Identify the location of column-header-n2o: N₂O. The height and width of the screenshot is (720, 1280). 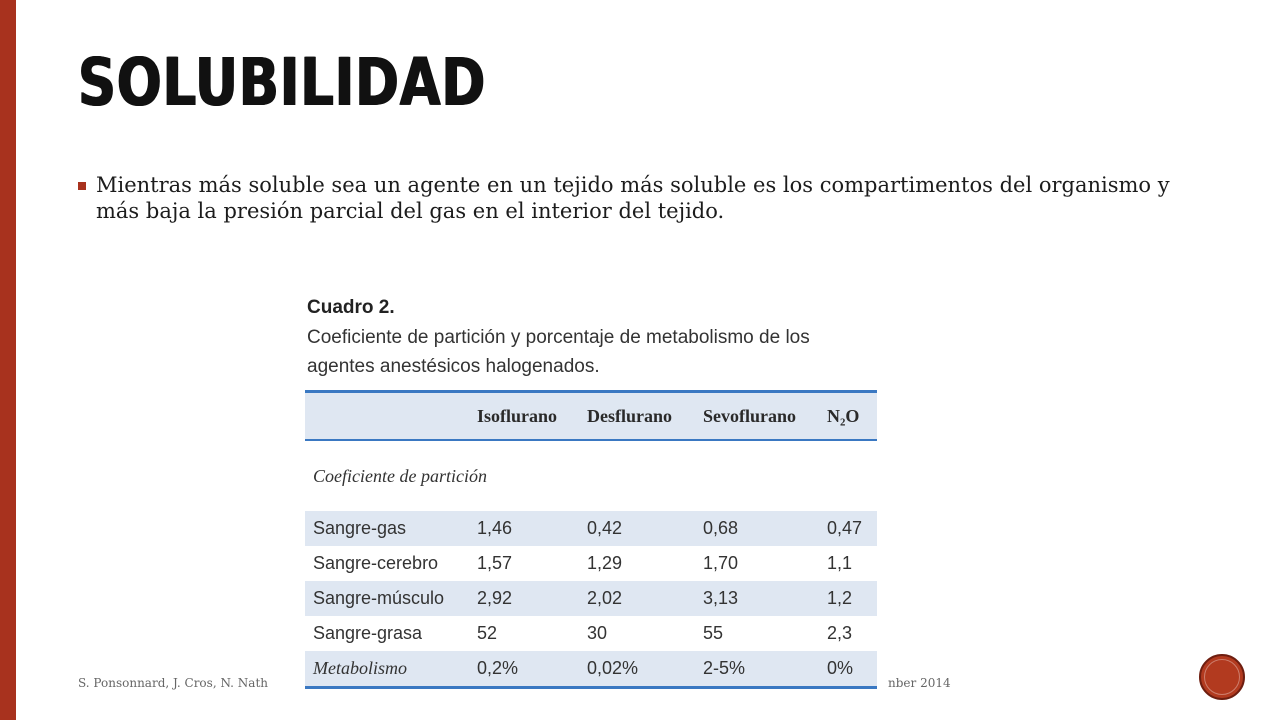
(843, 415).